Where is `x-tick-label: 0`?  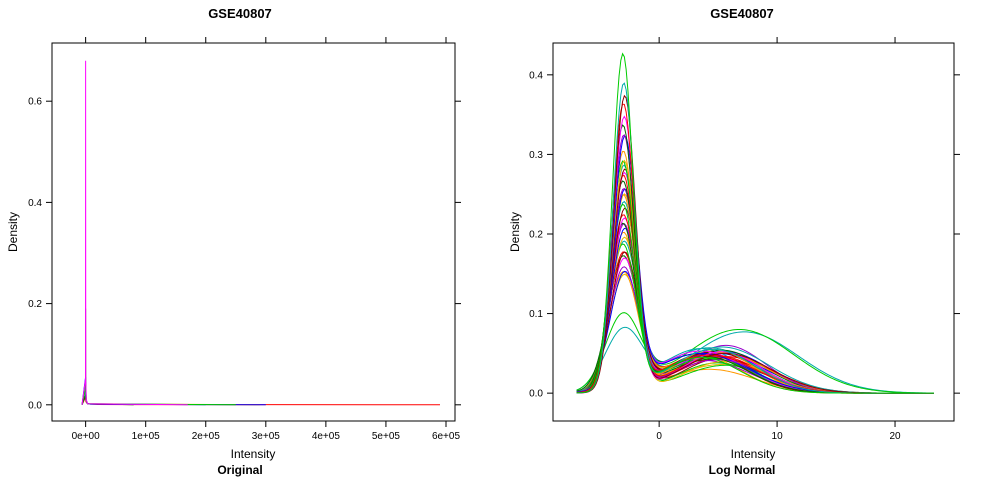 x-tick-label: 0 is located at coordinates (659, 436).